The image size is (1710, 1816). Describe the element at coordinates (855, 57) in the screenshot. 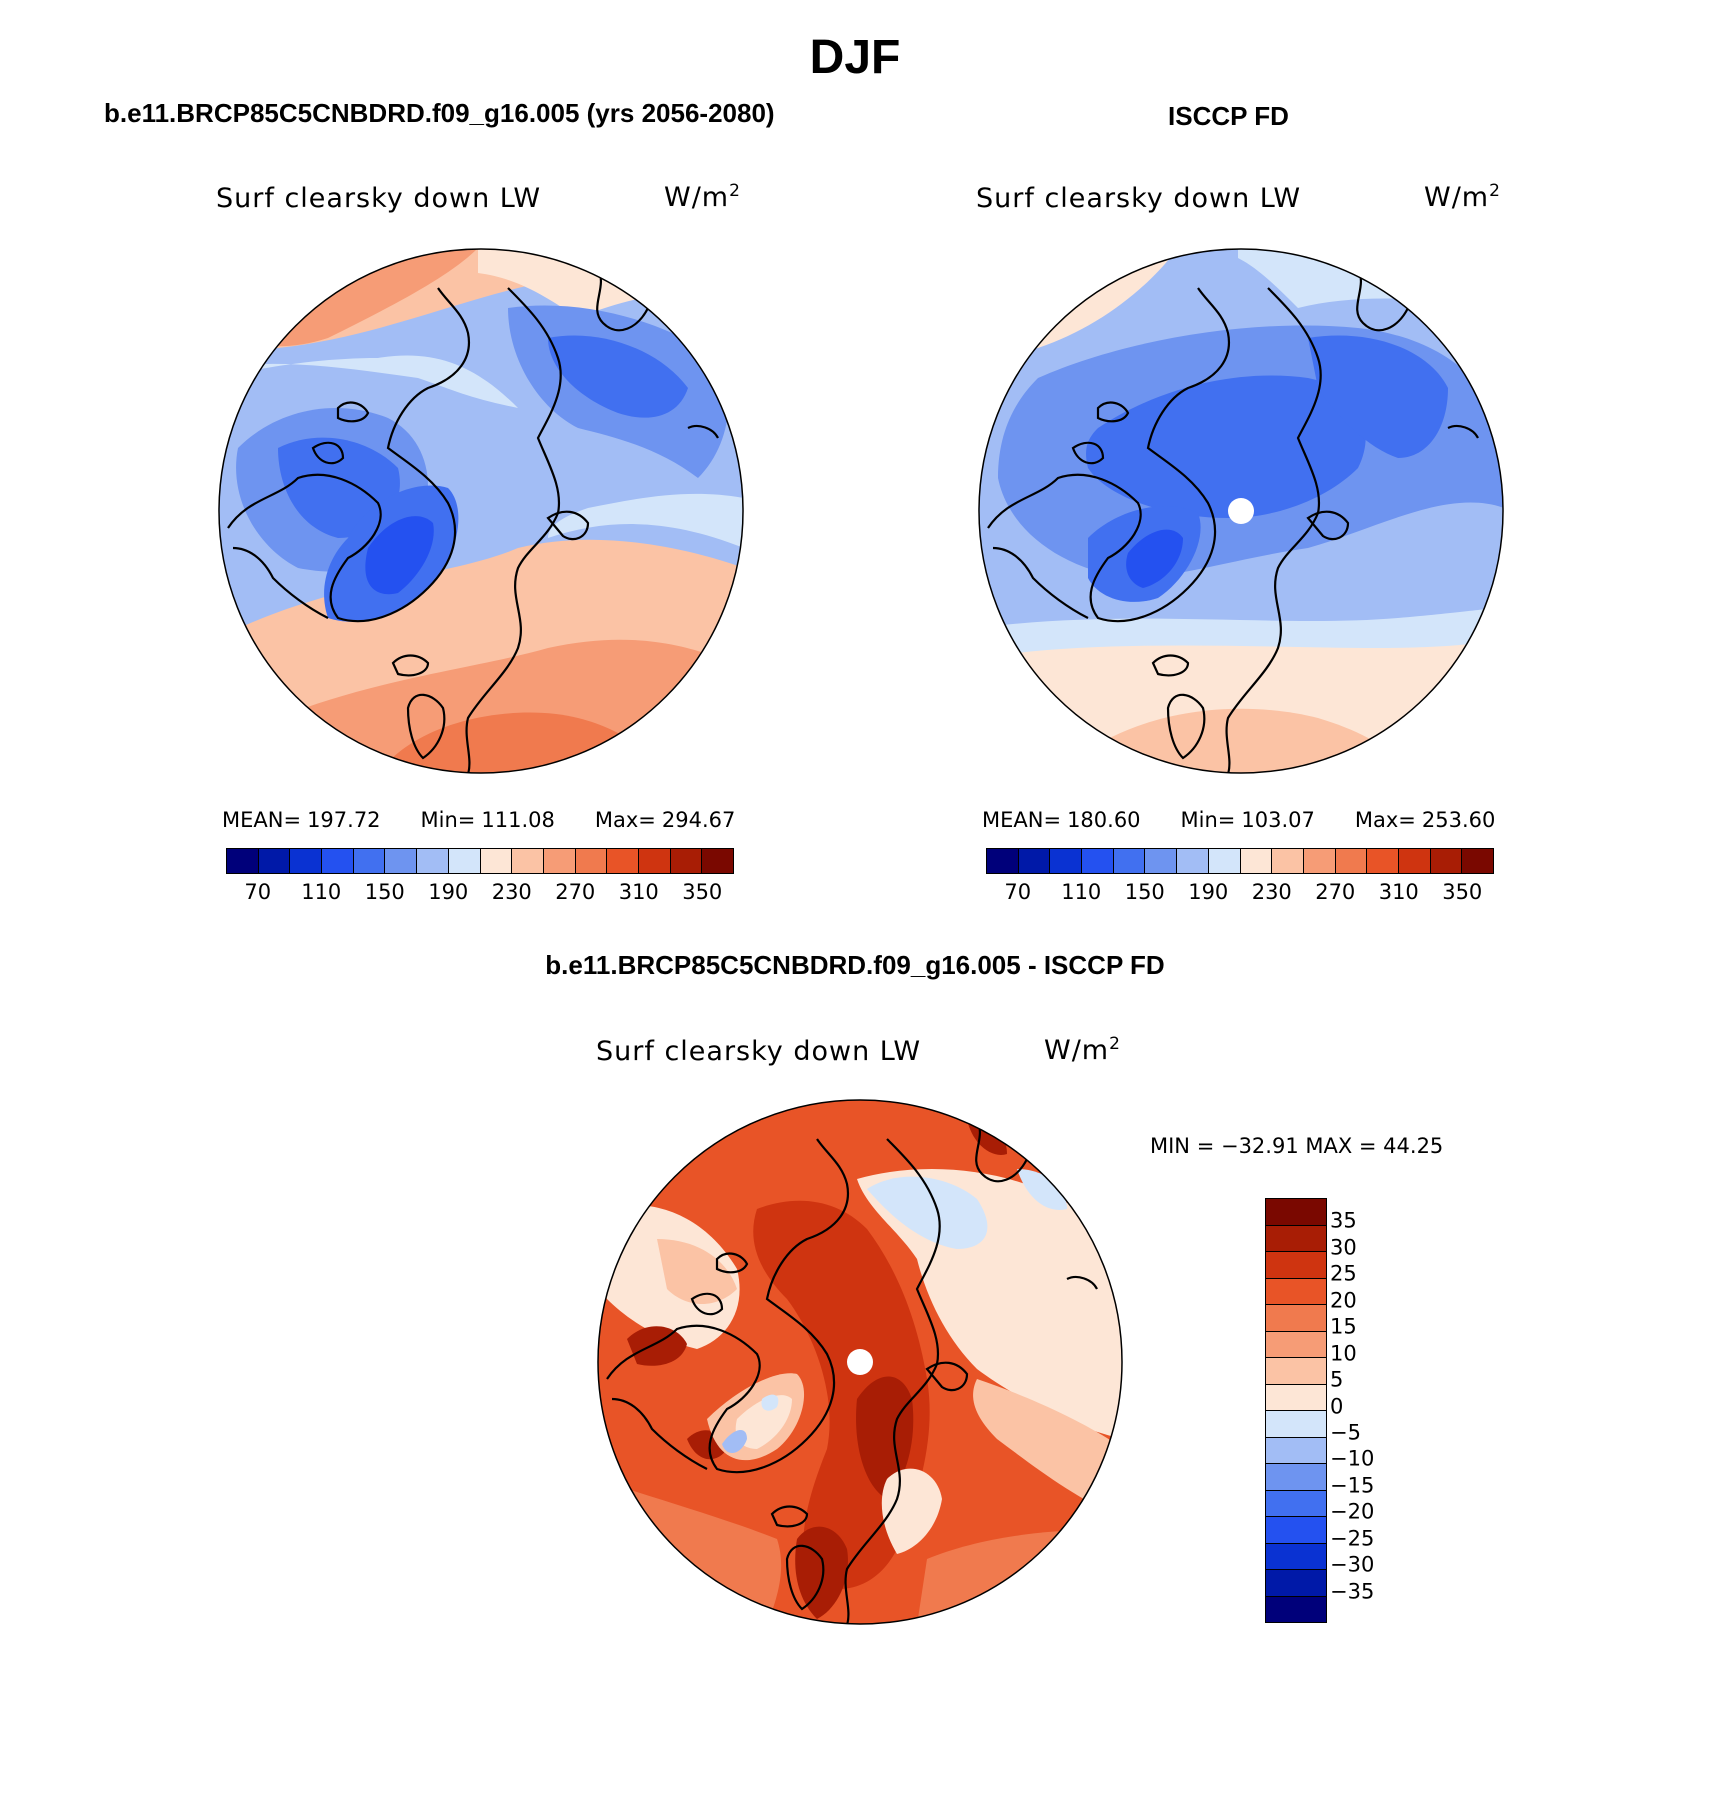

I see `figure-title: DJF` at that location.